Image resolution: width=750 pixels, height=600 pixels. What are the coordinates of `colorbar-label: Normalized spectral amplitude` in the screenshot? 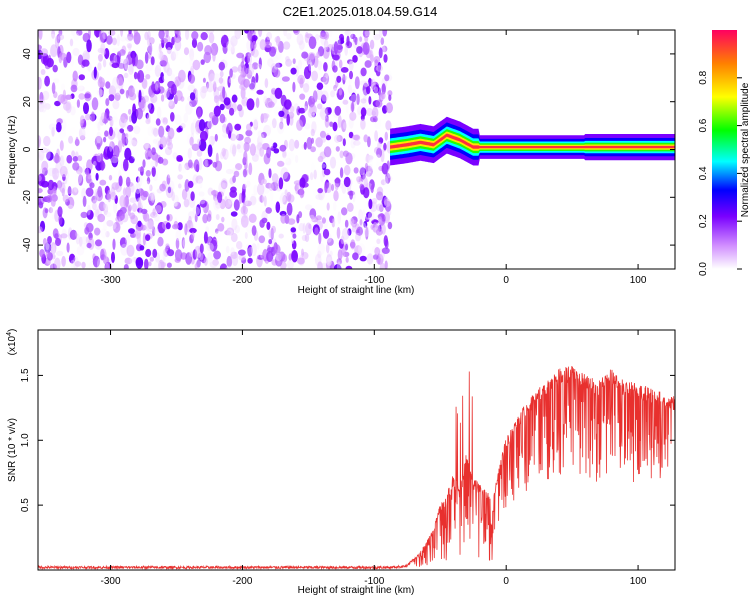 It's located at (745, 149).